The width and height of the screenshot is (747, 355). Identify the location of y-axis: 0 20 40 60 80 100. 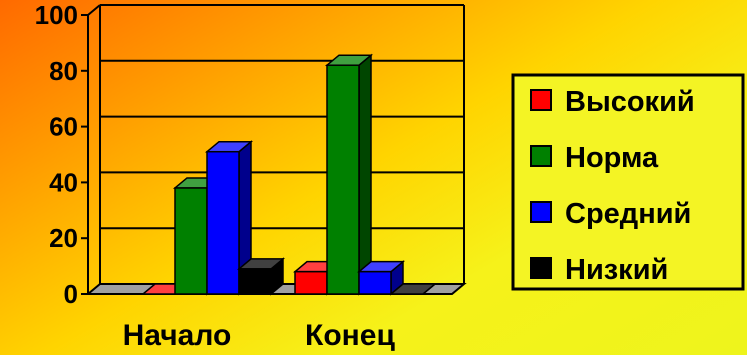
(68, 154).